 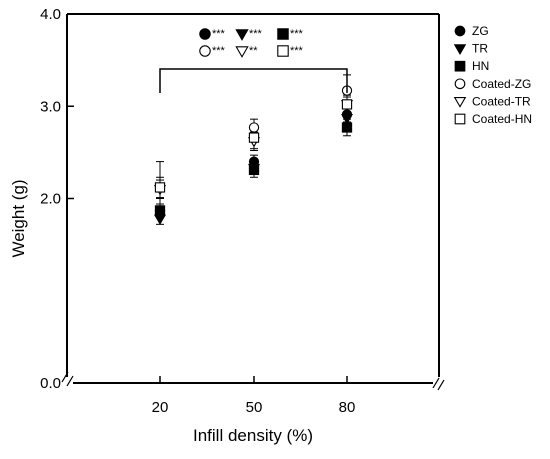 I want to click on legend-label: HN, so click(x=480, y=66).